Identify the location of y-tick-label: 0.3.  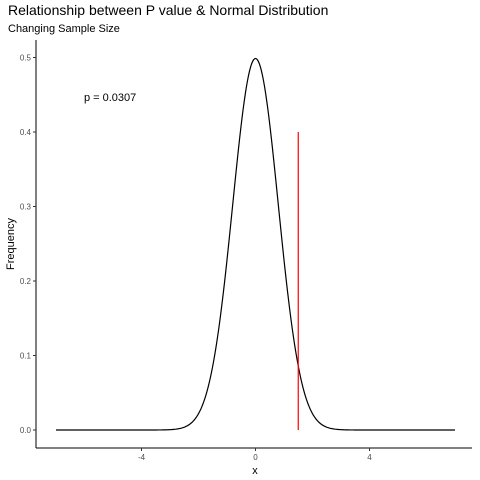
(26, 207).